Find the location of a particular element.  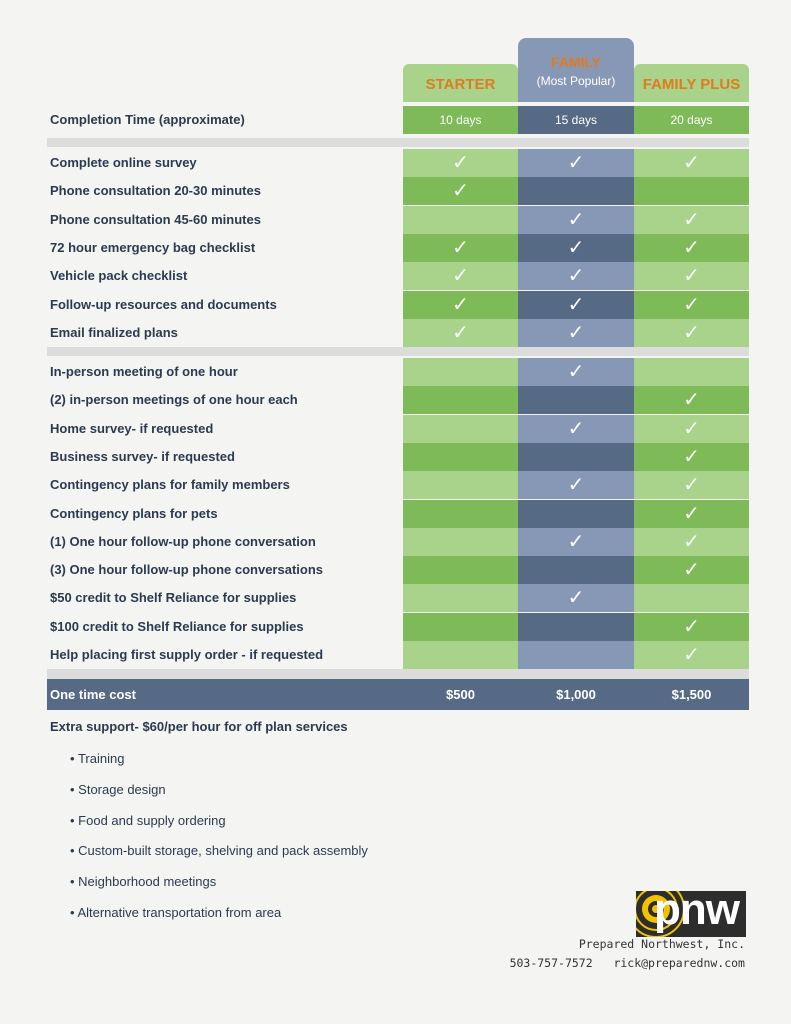

feature-row: Complete online survey ✓ ✓ ✓ is located at coordinates (398, 163).